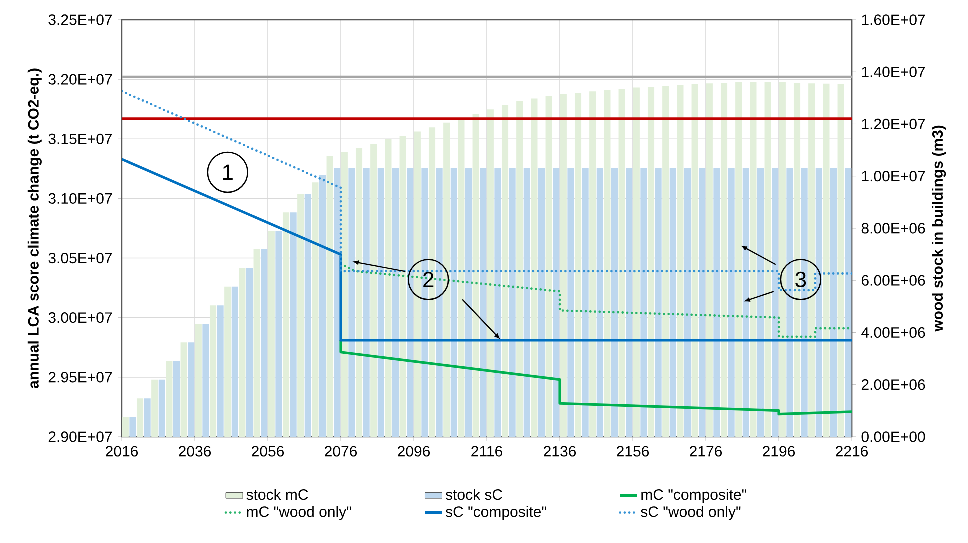 This screenshot has width=968, height=543. Describe the element at coordinates (35, 228) in the screenshot. I see `y-axis-title: annual LCA score climate change (t CO2-eq.)` at that location.